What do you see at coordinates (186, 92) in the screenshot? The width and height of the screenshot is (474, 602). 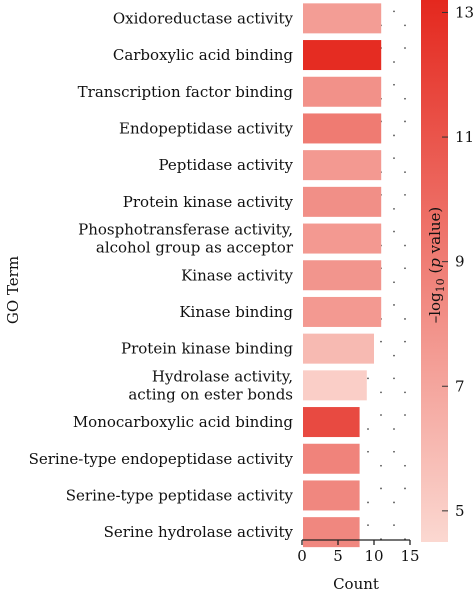 I see `category-label: Transcription factor binding` at bounding box center [186, 92].